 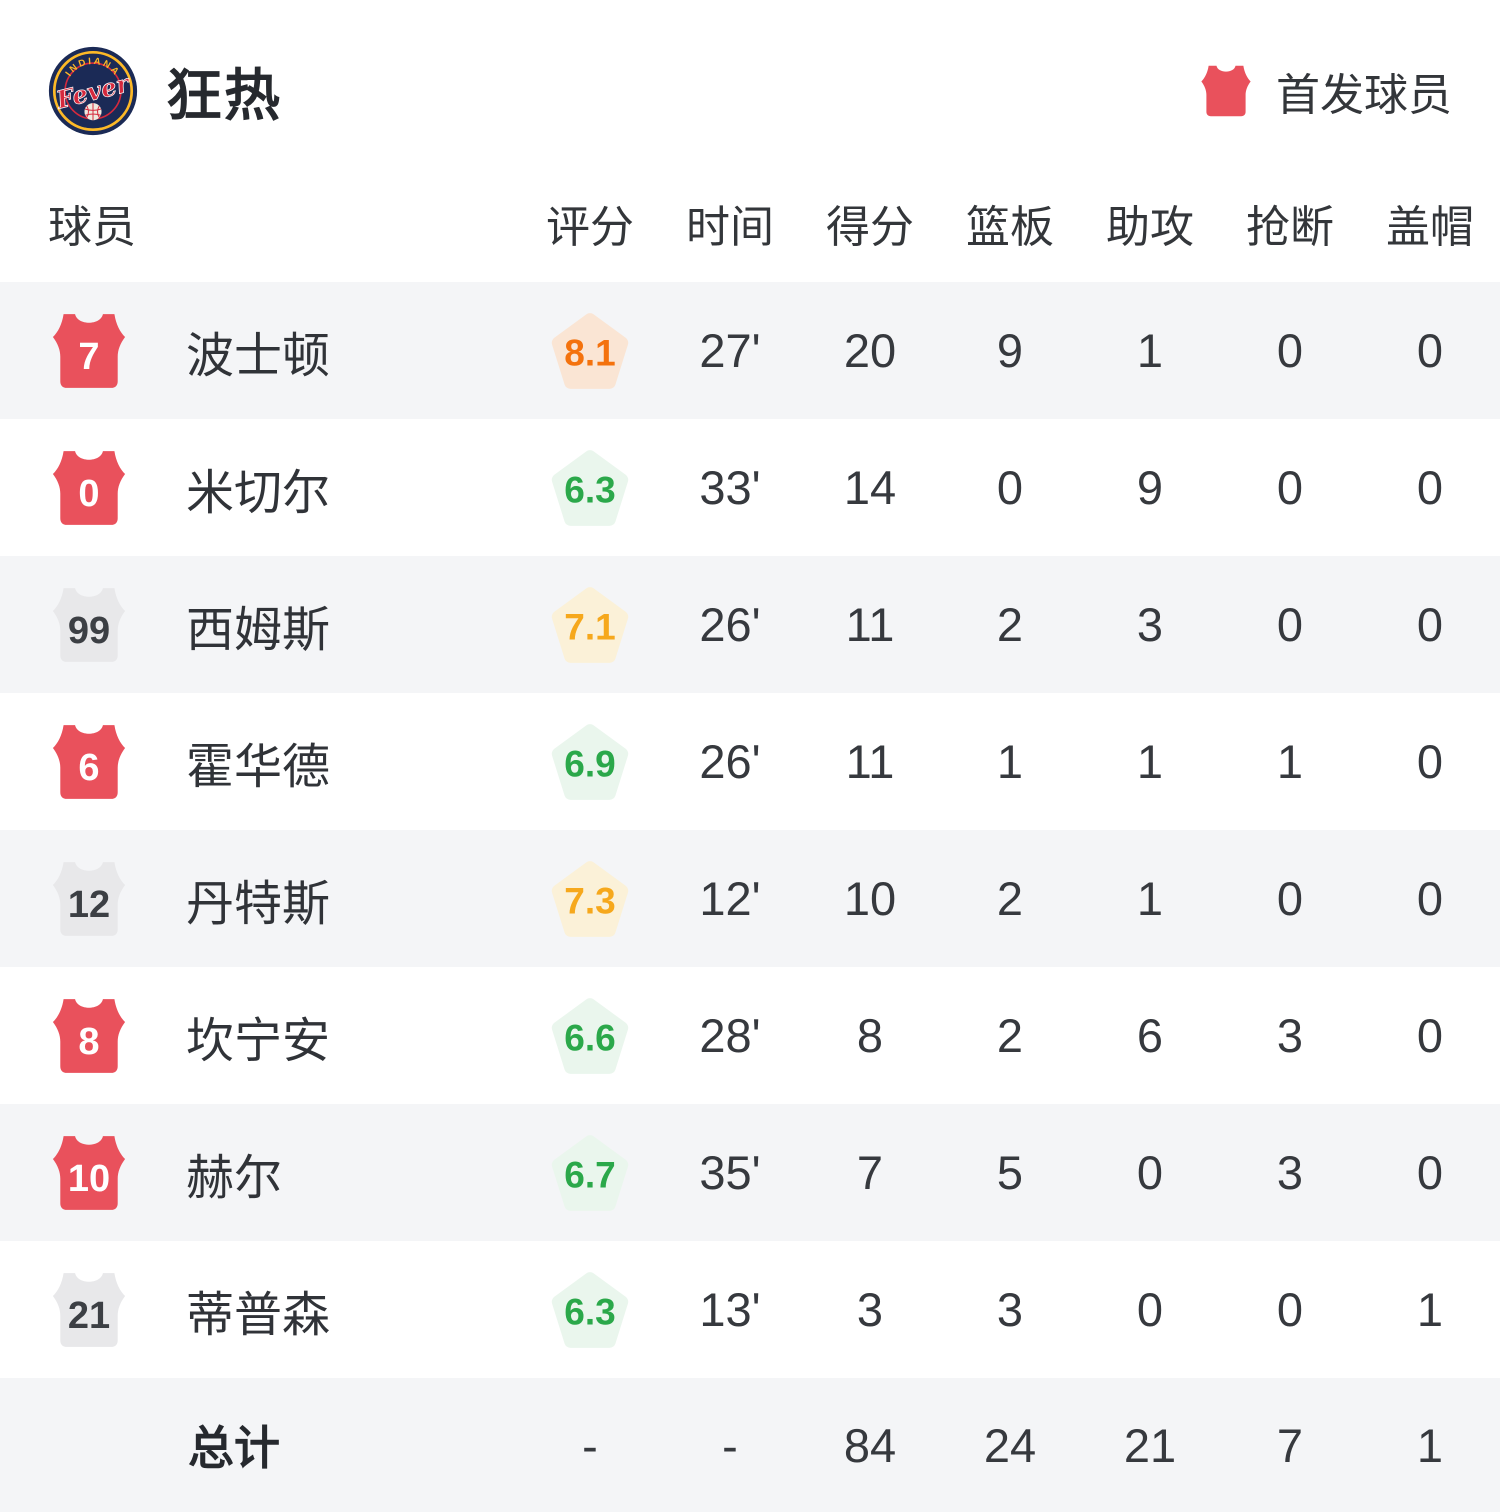 What do you see at coordinates (590, 1175) in the screenshot?
I see `rating-value: 6.7` at bounding box center [590, 1175].